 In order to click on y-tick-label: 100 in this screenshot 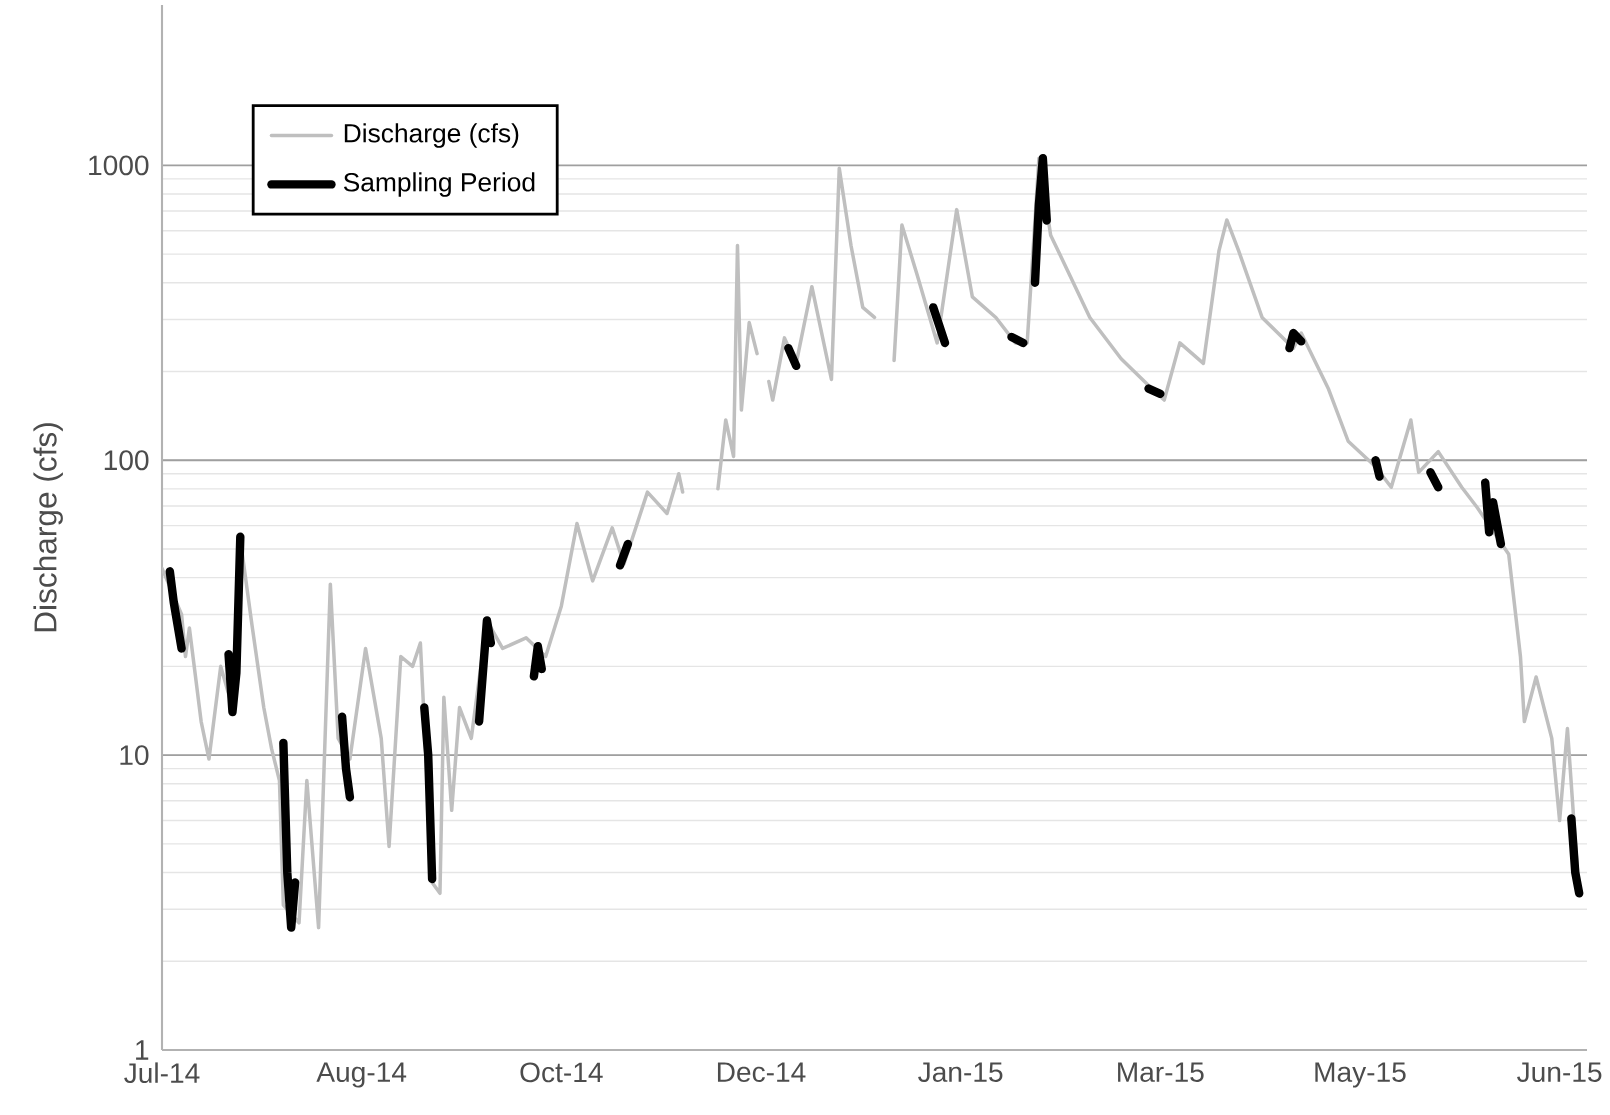, I will do `click(126, 460)`.